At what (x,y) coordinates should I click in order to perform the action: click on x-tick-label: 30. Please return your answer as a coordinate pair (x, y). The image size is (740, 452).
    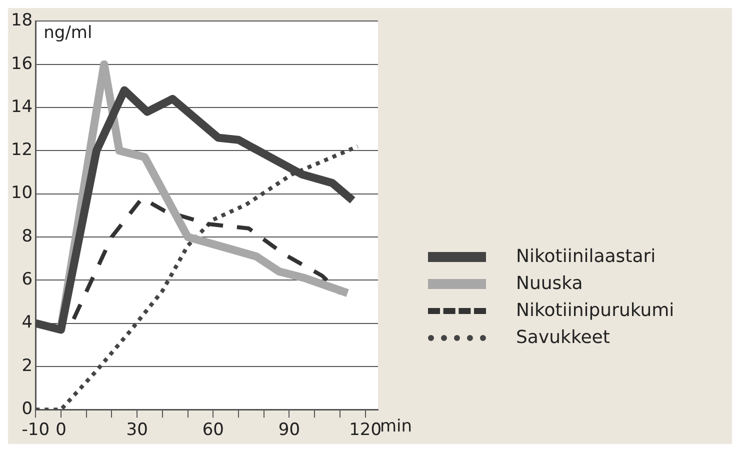
    Looking at the image, I should click on (137, 430).